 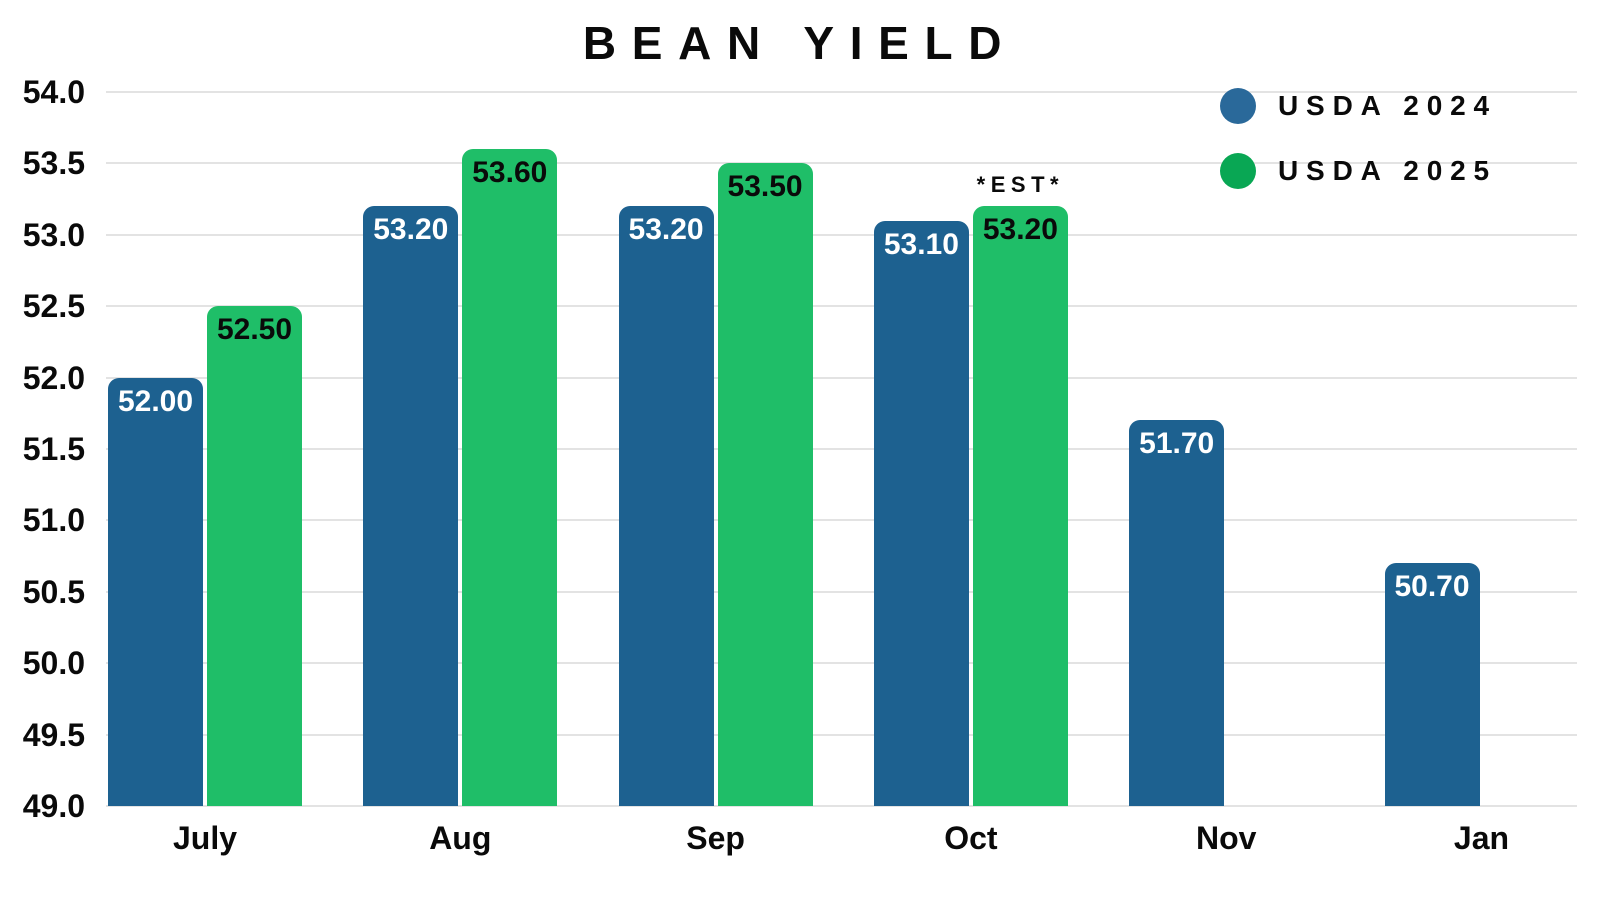 What do you see at coordinates (53, 163) in the screenshot?
I see `y-axis-tick-label: 53.5` at bounding box center [53, 163].